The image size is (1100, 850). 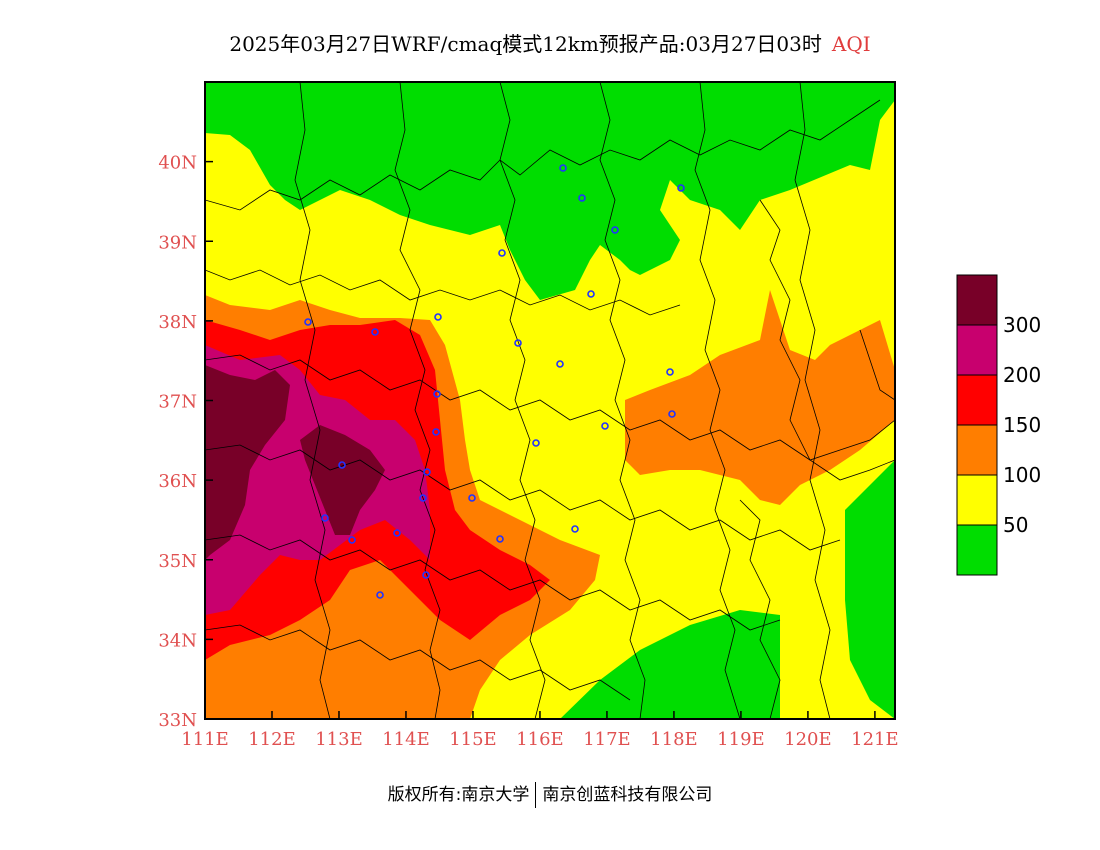 I want to click on lon-tick-label: 115E, so click(x=473, y=739).